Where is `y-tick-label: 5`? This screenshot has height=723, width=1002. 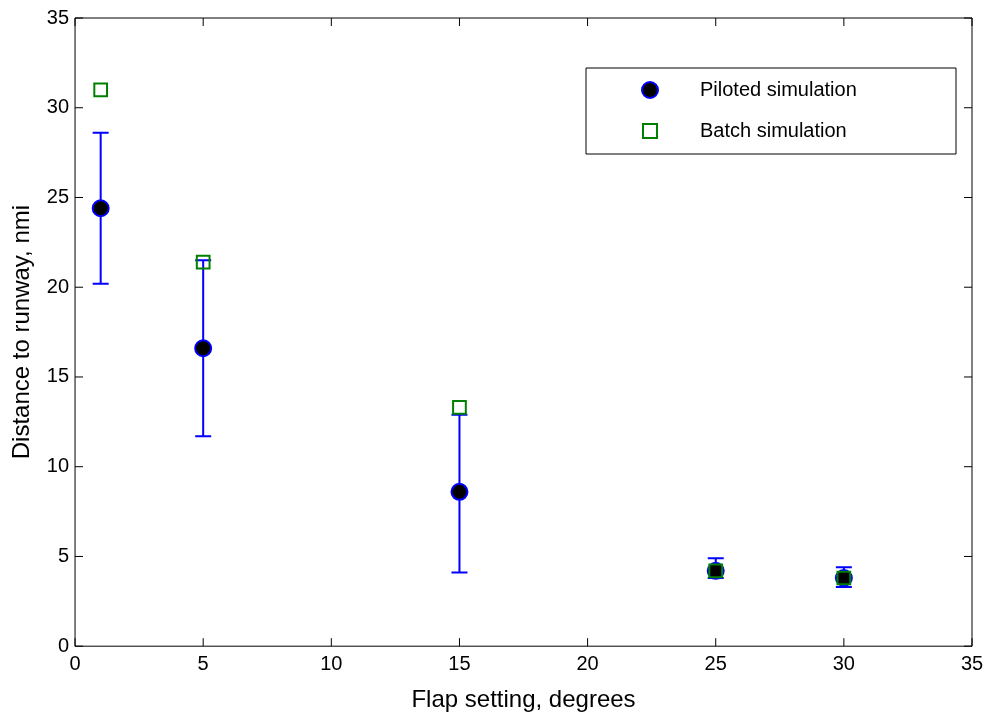 y-tick-label: 5 is located at coordinates (63, 554).